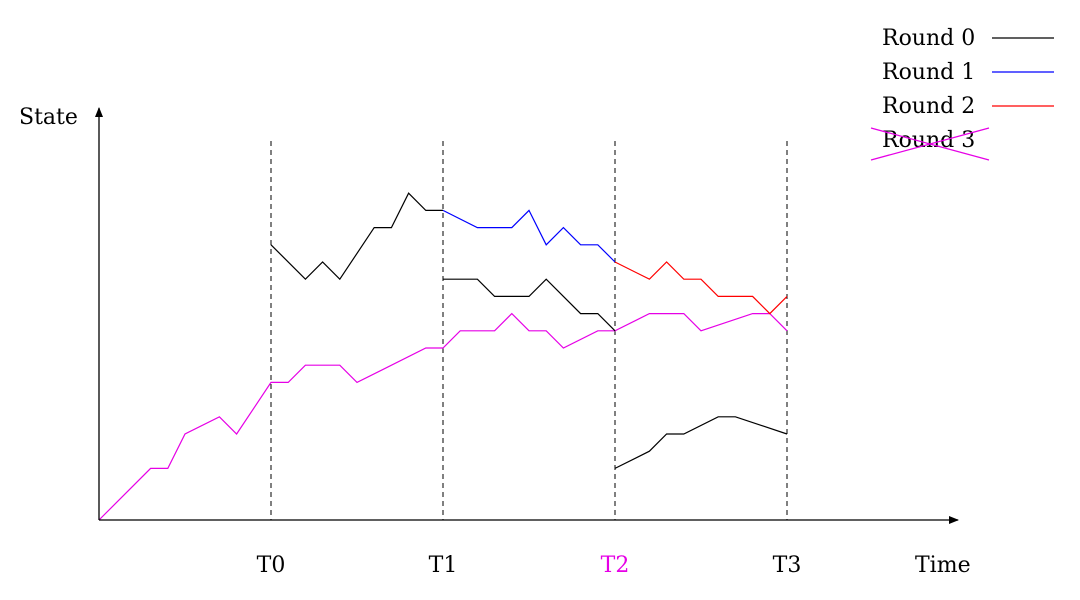 The image size is (1080, 600). I want to click on tick-label-t3: T3, so click(787, 565).